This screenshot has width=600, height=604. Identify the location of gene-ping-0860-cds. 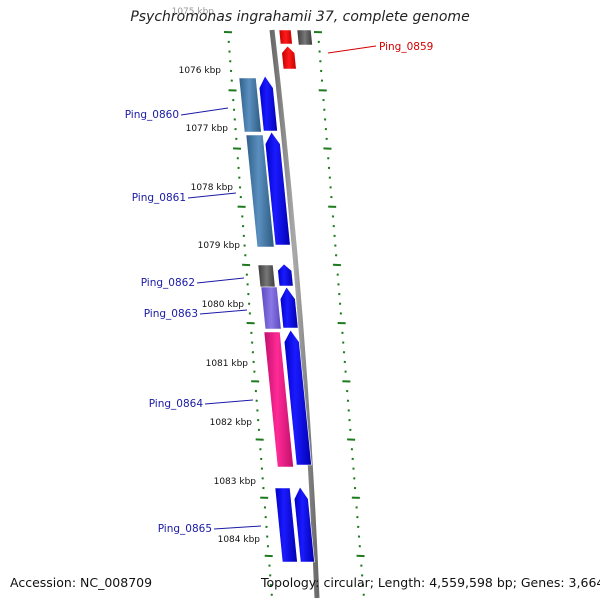
(250, 105).